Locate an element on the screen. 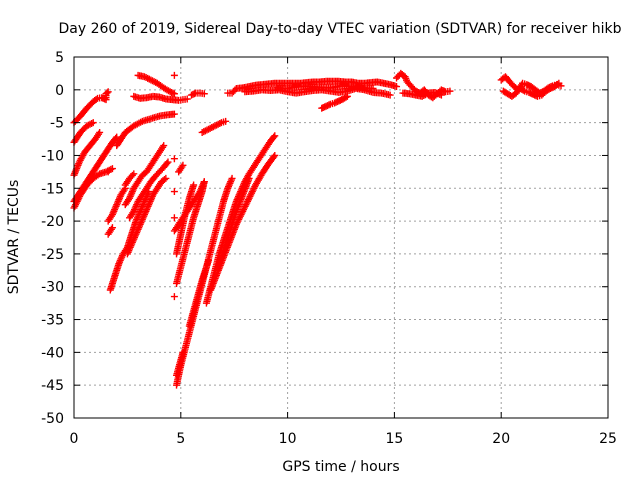 Image resolution: width=640 pixels, height=480 pixels. y-tick-label: 5 is located at coordinates (59, 58).